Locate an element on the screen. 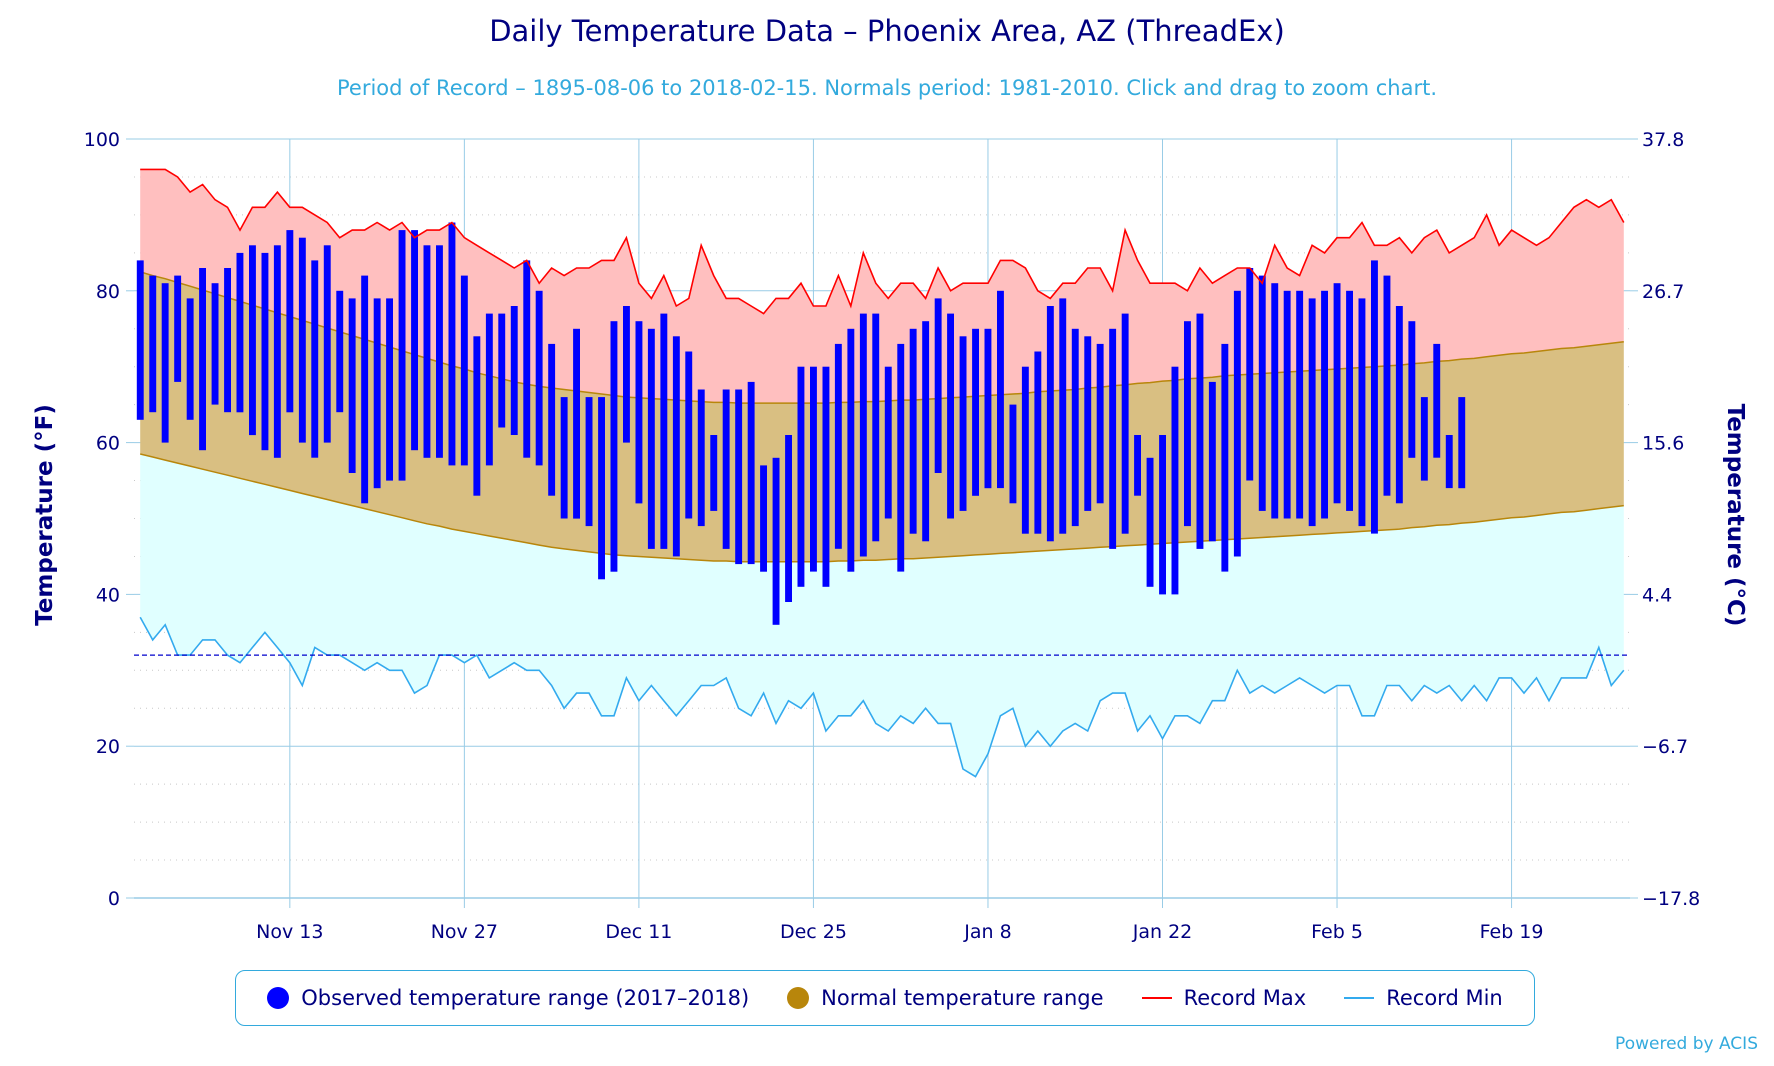 The height and width of the screenshot is (1066, 1774). legend-normal: Normal temperature range is located at coordinates (945, 998).